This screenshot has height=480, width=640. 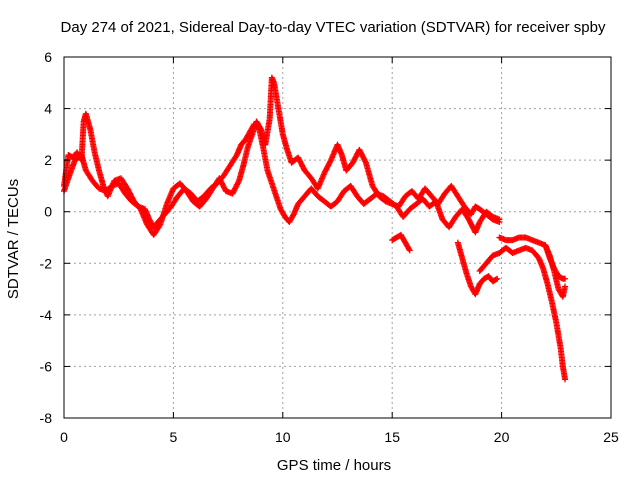 What do you see at coordinates (174, 437) in the screenshot?
I see `x-tick-label: 5` at bounding box center [174, 437].